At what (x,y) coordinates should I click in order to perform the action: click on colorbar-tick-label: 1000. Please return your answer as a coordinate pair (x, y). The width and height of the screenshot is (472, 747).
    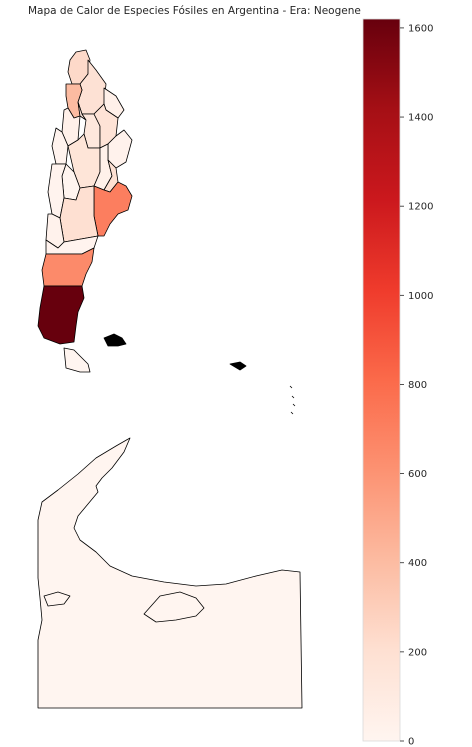
    Looking at the image, I should click on (420, 296).